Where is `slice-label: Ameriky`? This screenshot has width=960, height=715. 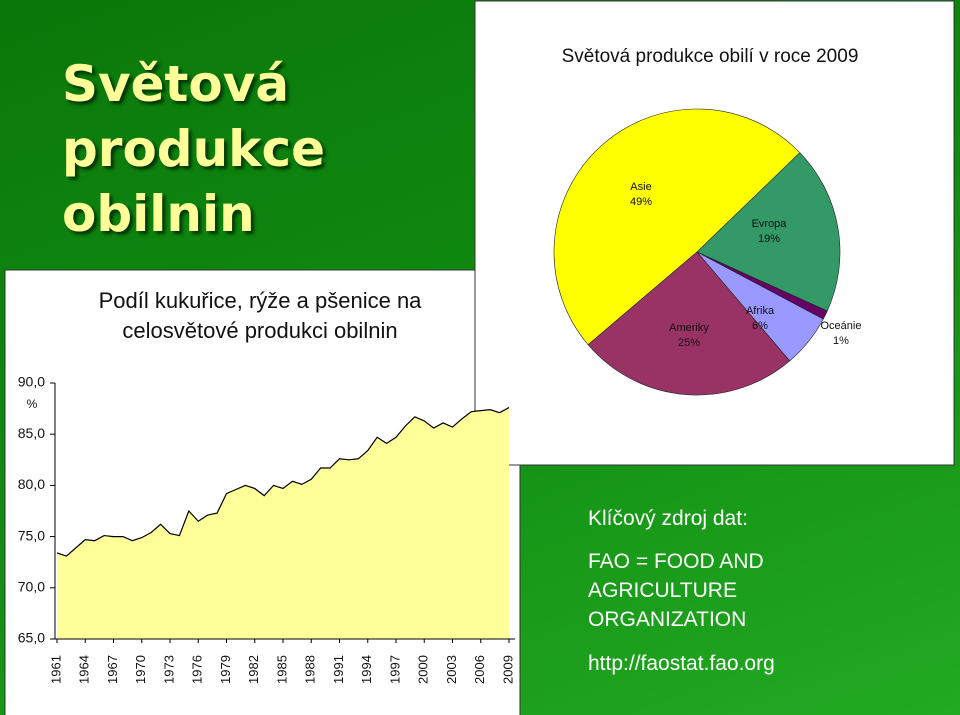
slice-label: Ameriky is located at coordinates (689, 328).